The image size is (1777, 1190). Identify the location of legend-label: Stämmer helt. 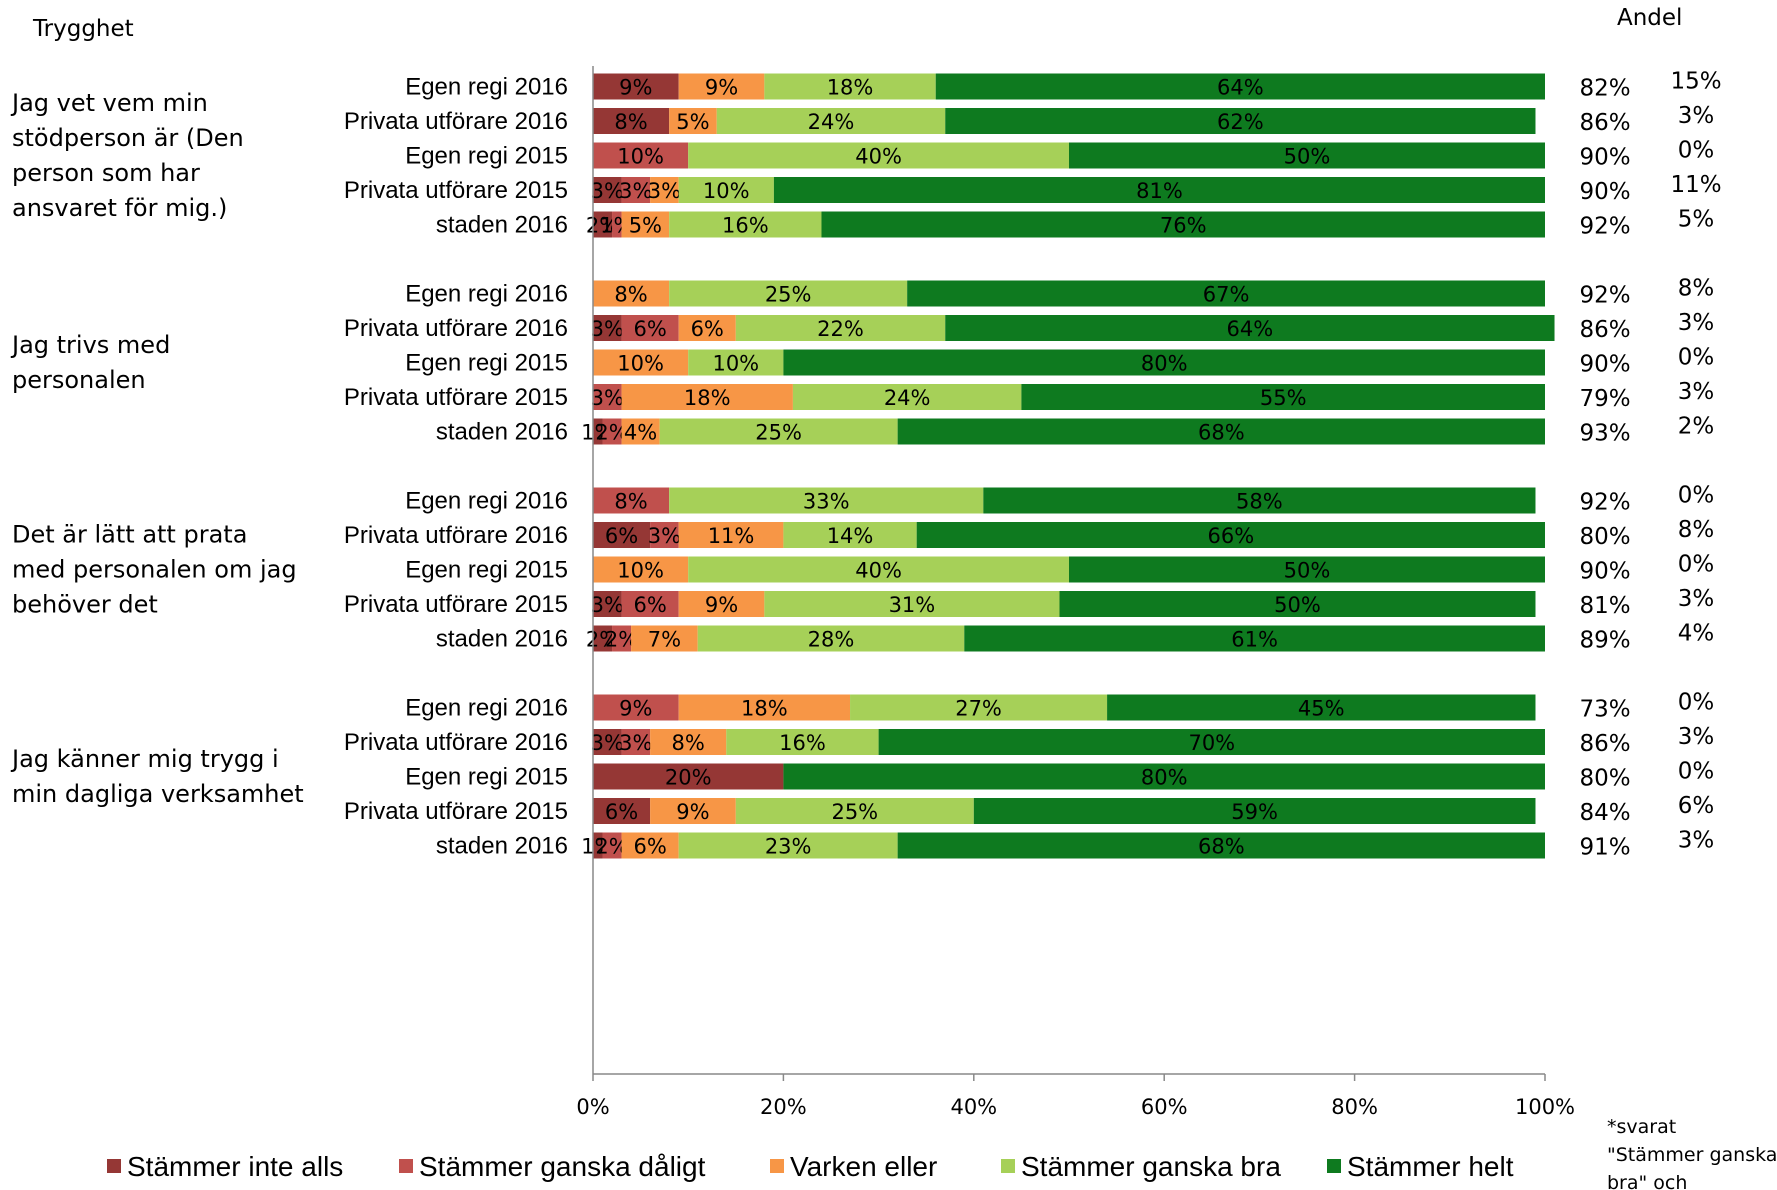
(1430, 1166).